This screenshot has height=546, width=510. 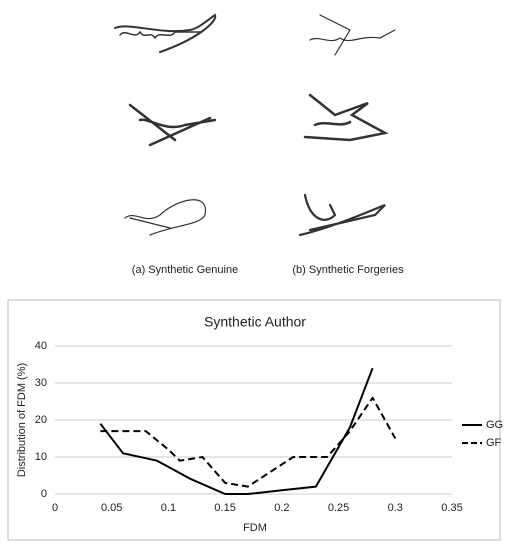 What do you see at coordinates (395, 508) in the screenshot?
I see `x-tick-label: 0.3` at bounding box center [395, 508].